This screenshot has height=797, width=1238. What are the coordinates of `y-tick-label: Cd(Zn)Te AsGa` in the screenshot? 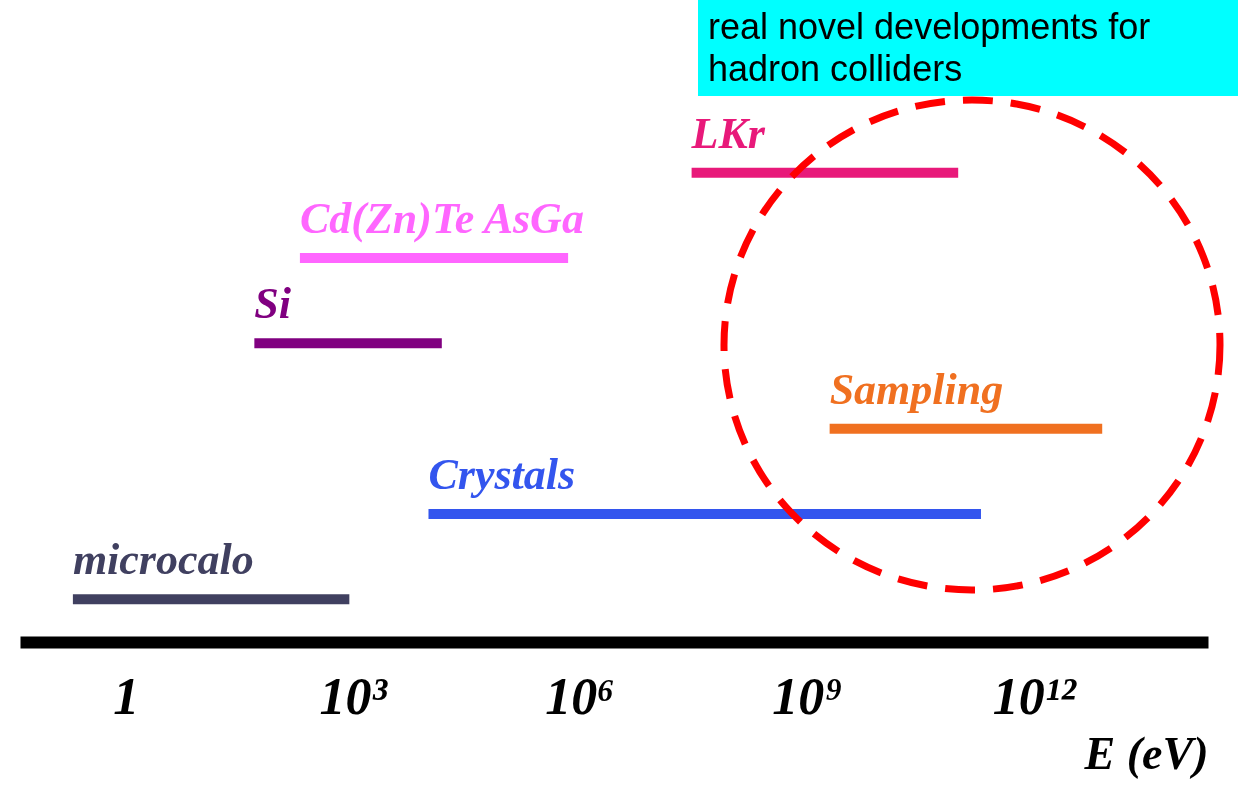 It's located at (441, 218).